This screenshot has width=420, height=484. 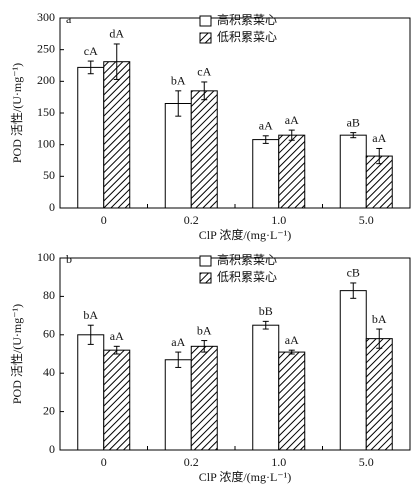 I want to click on panel-label: b, so click(x=69, y=259).